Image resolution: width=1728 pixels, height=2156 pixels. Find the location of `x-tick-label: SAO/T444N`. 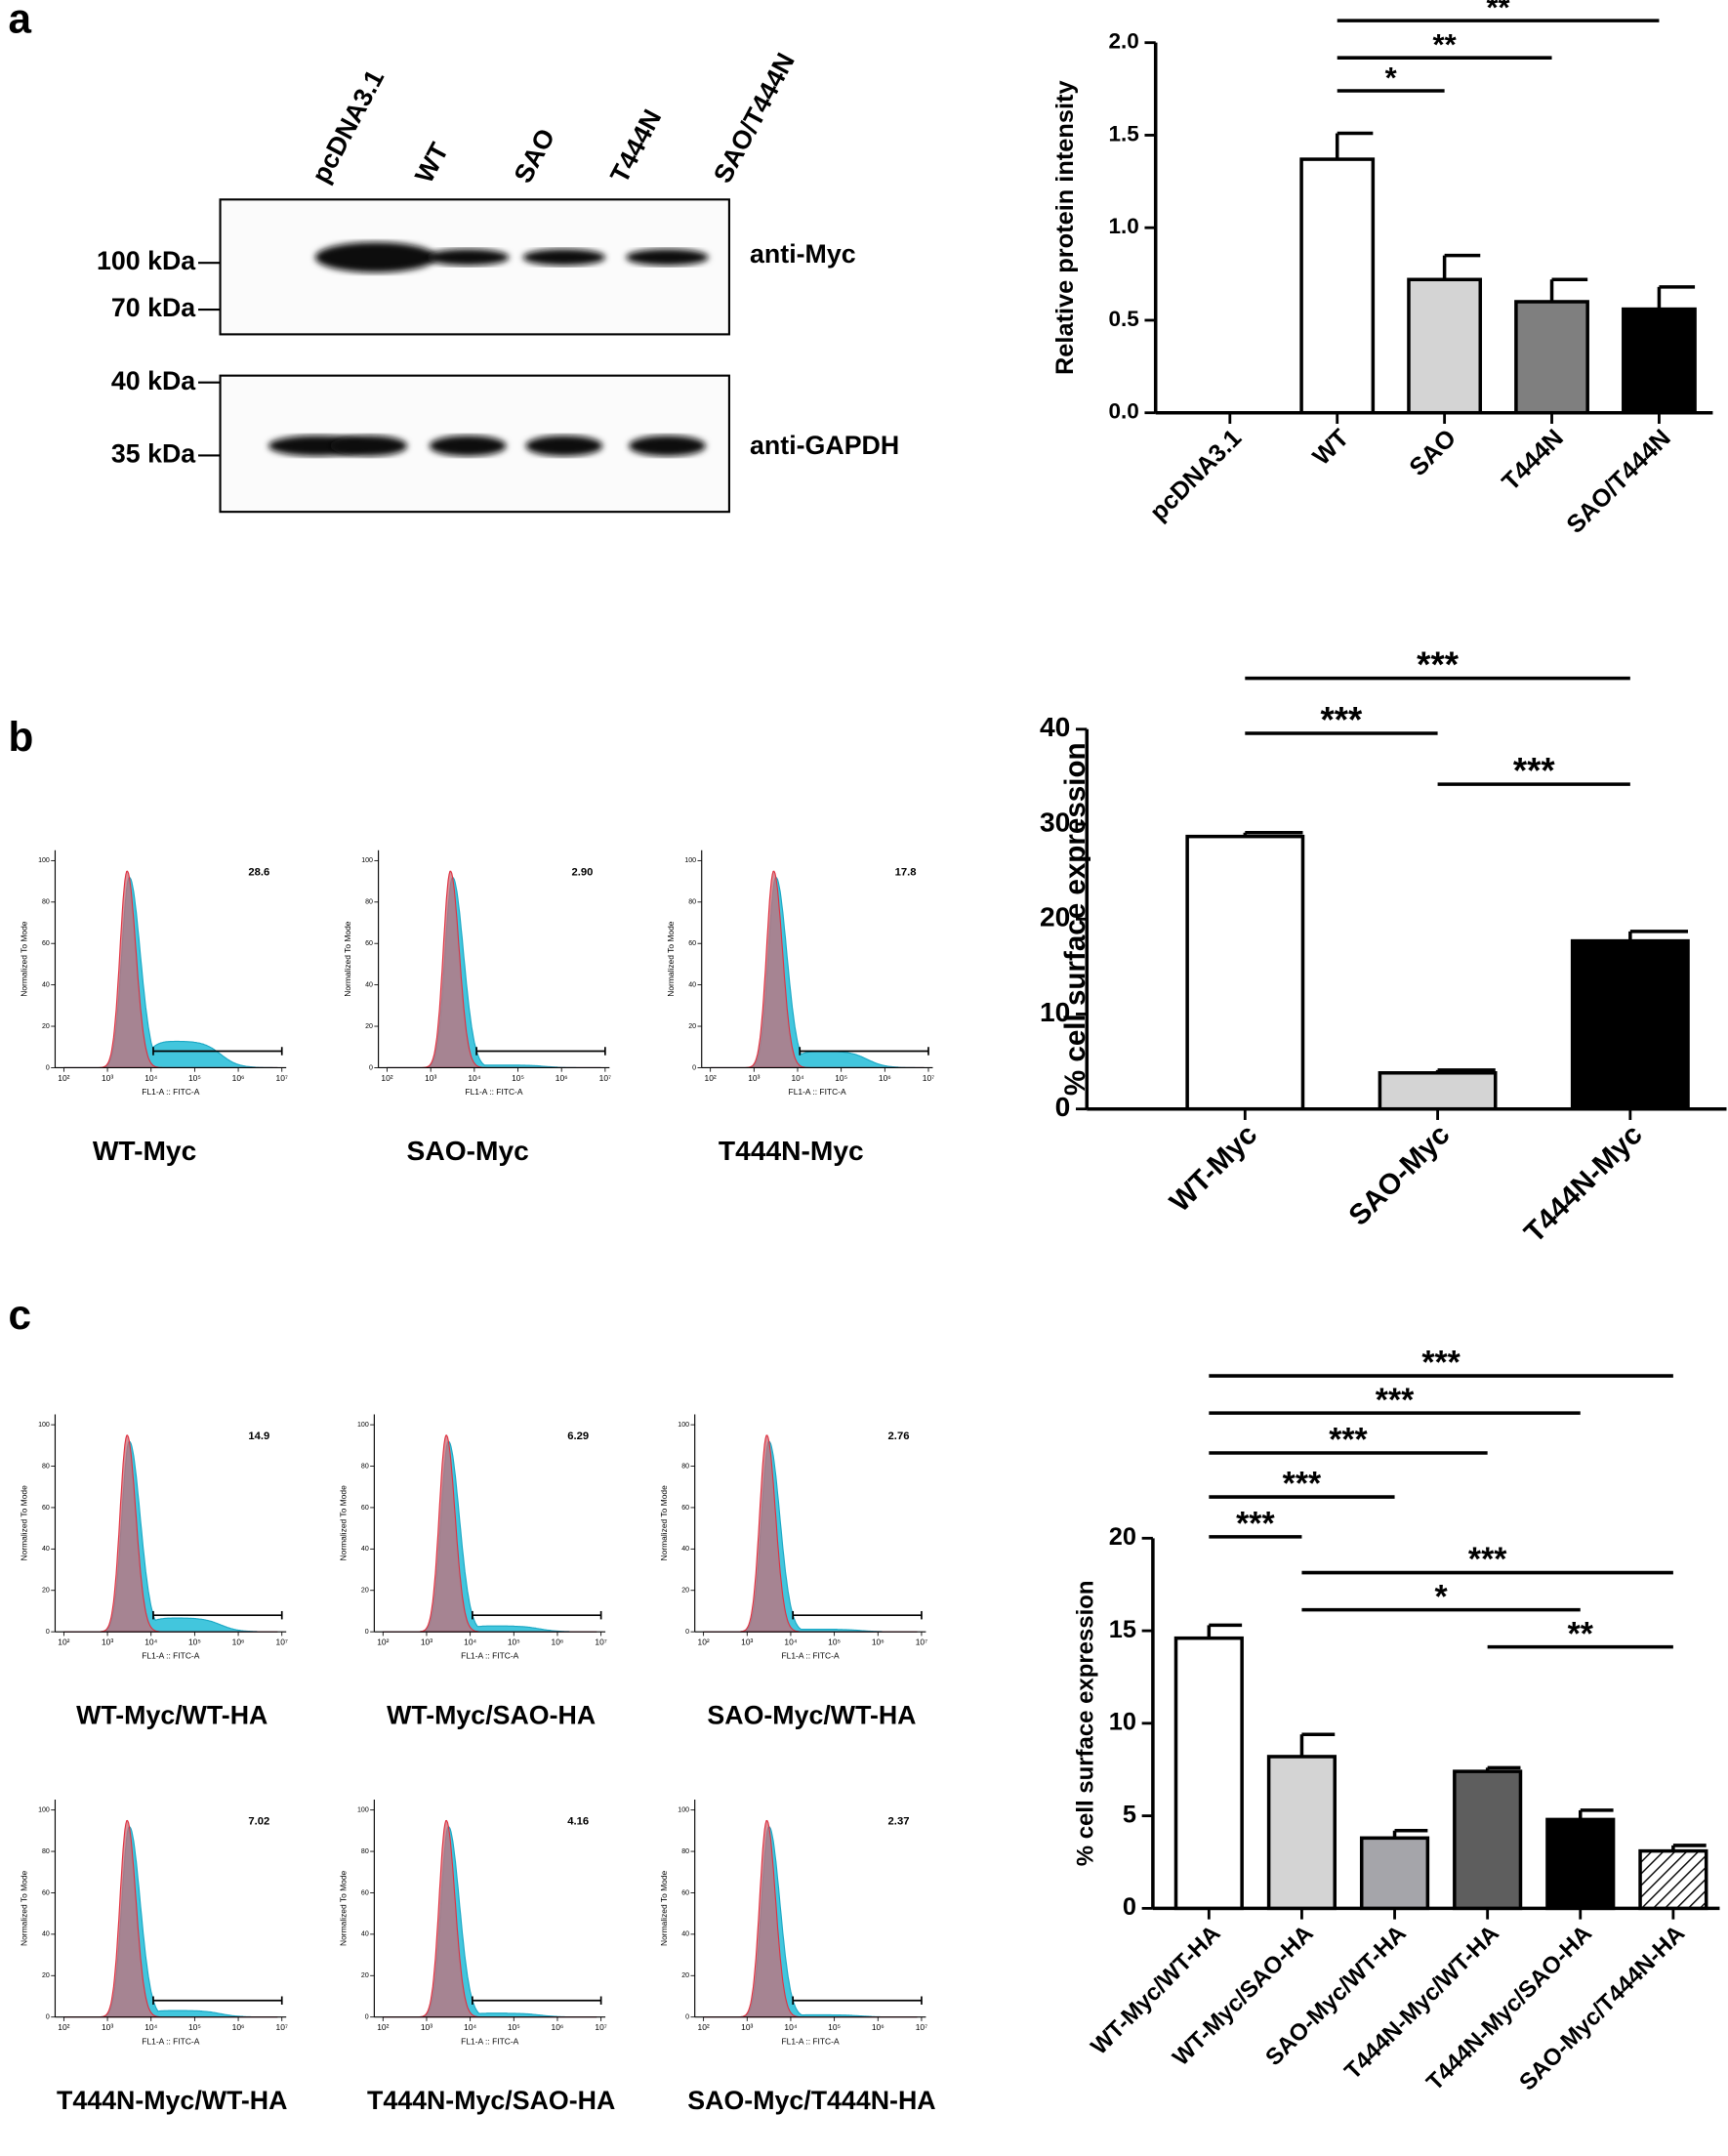

x-tick-label: SAO/T444N is located at coordinates (1618, 481).